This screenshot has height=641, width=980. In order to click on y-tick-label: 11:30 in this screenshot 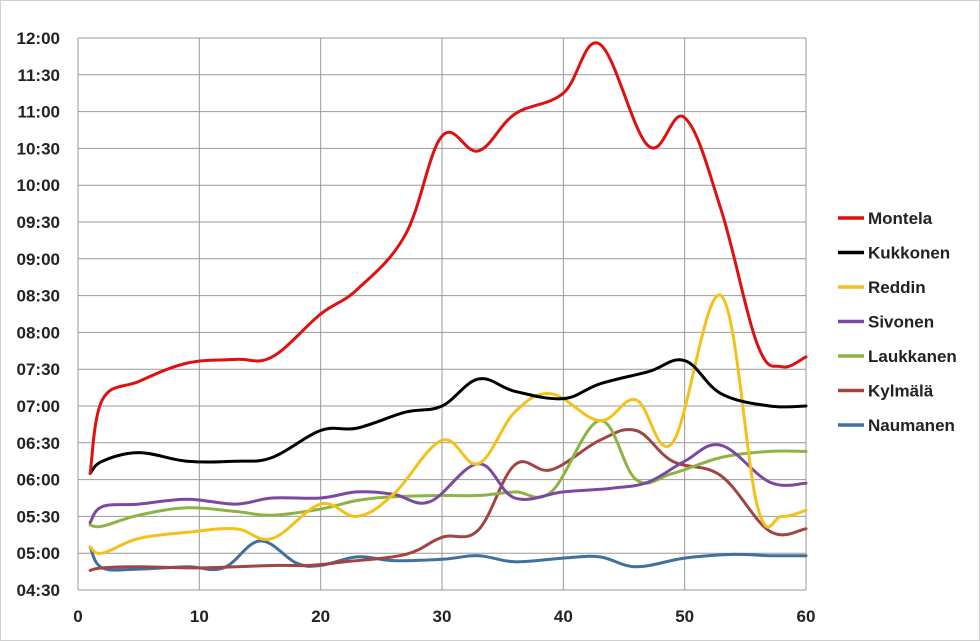, I will do `click(38, 75)`.